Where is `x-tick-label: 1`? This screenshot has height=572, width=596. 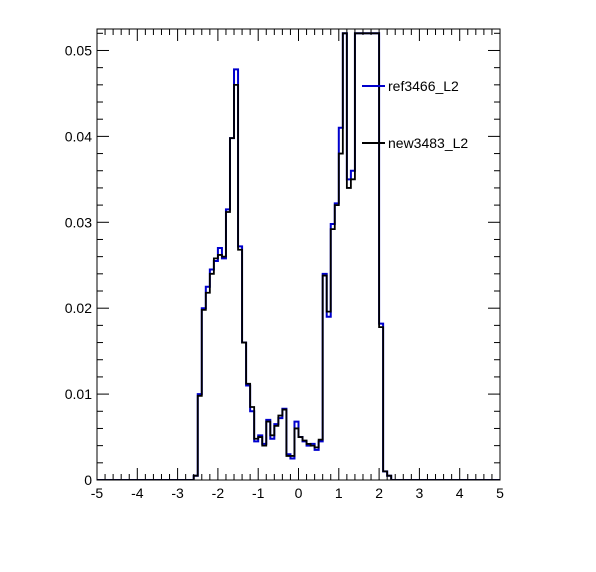
x-tick-label: 1 is located at coordinates (339, 493).